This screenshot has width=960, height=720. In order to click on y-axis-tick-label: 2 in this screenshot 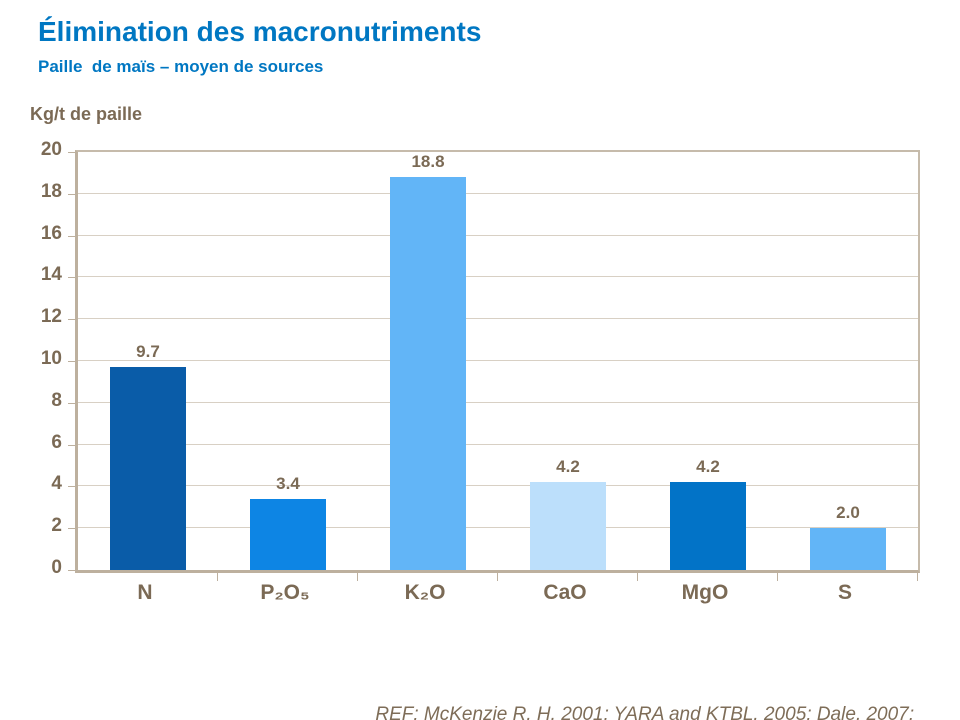, I will do `click(56, 526)`.